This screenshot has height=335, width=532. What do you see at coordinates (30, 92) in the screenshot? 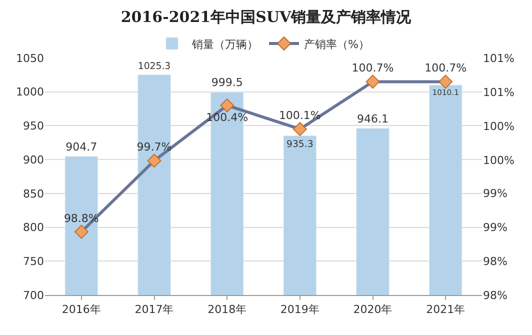
I see `y-tick-label: 1000` at bounding box center [30, 92].